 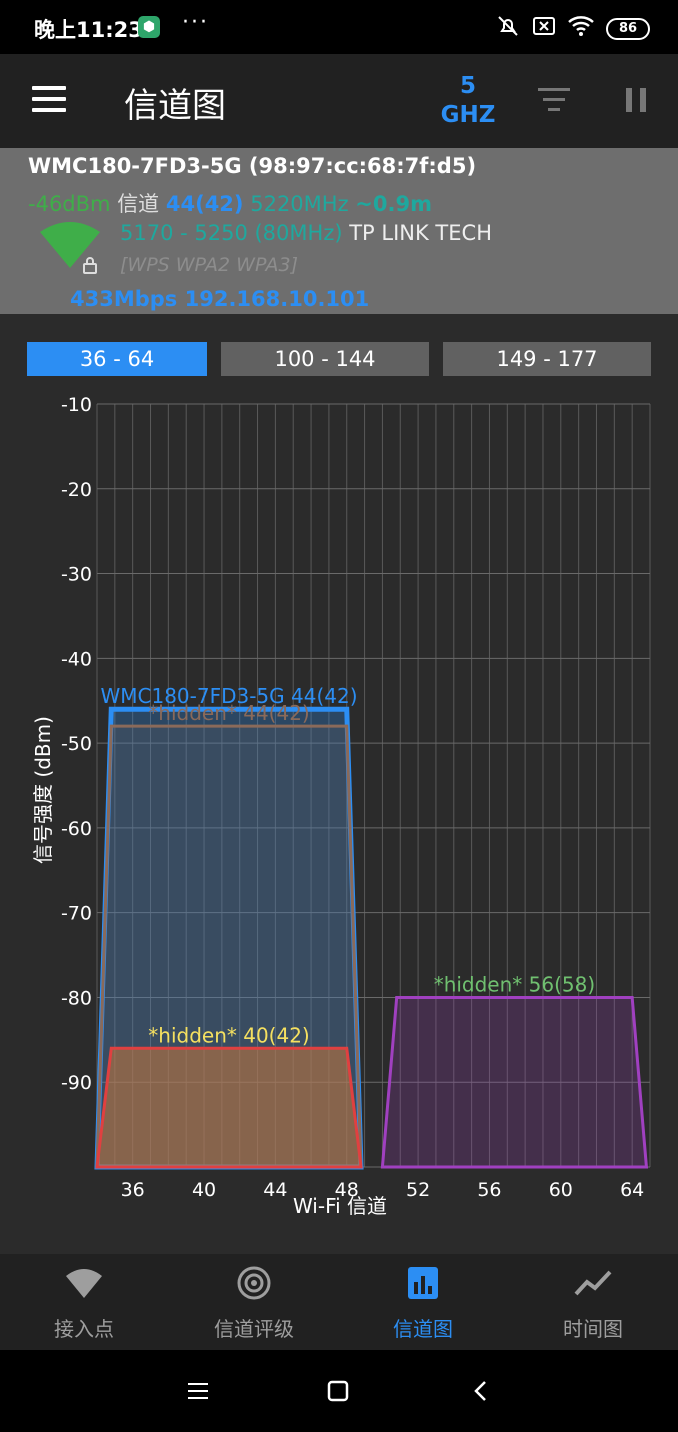 I want to click on series-label: *hidden* 56(58), so click(x=514, y=984).